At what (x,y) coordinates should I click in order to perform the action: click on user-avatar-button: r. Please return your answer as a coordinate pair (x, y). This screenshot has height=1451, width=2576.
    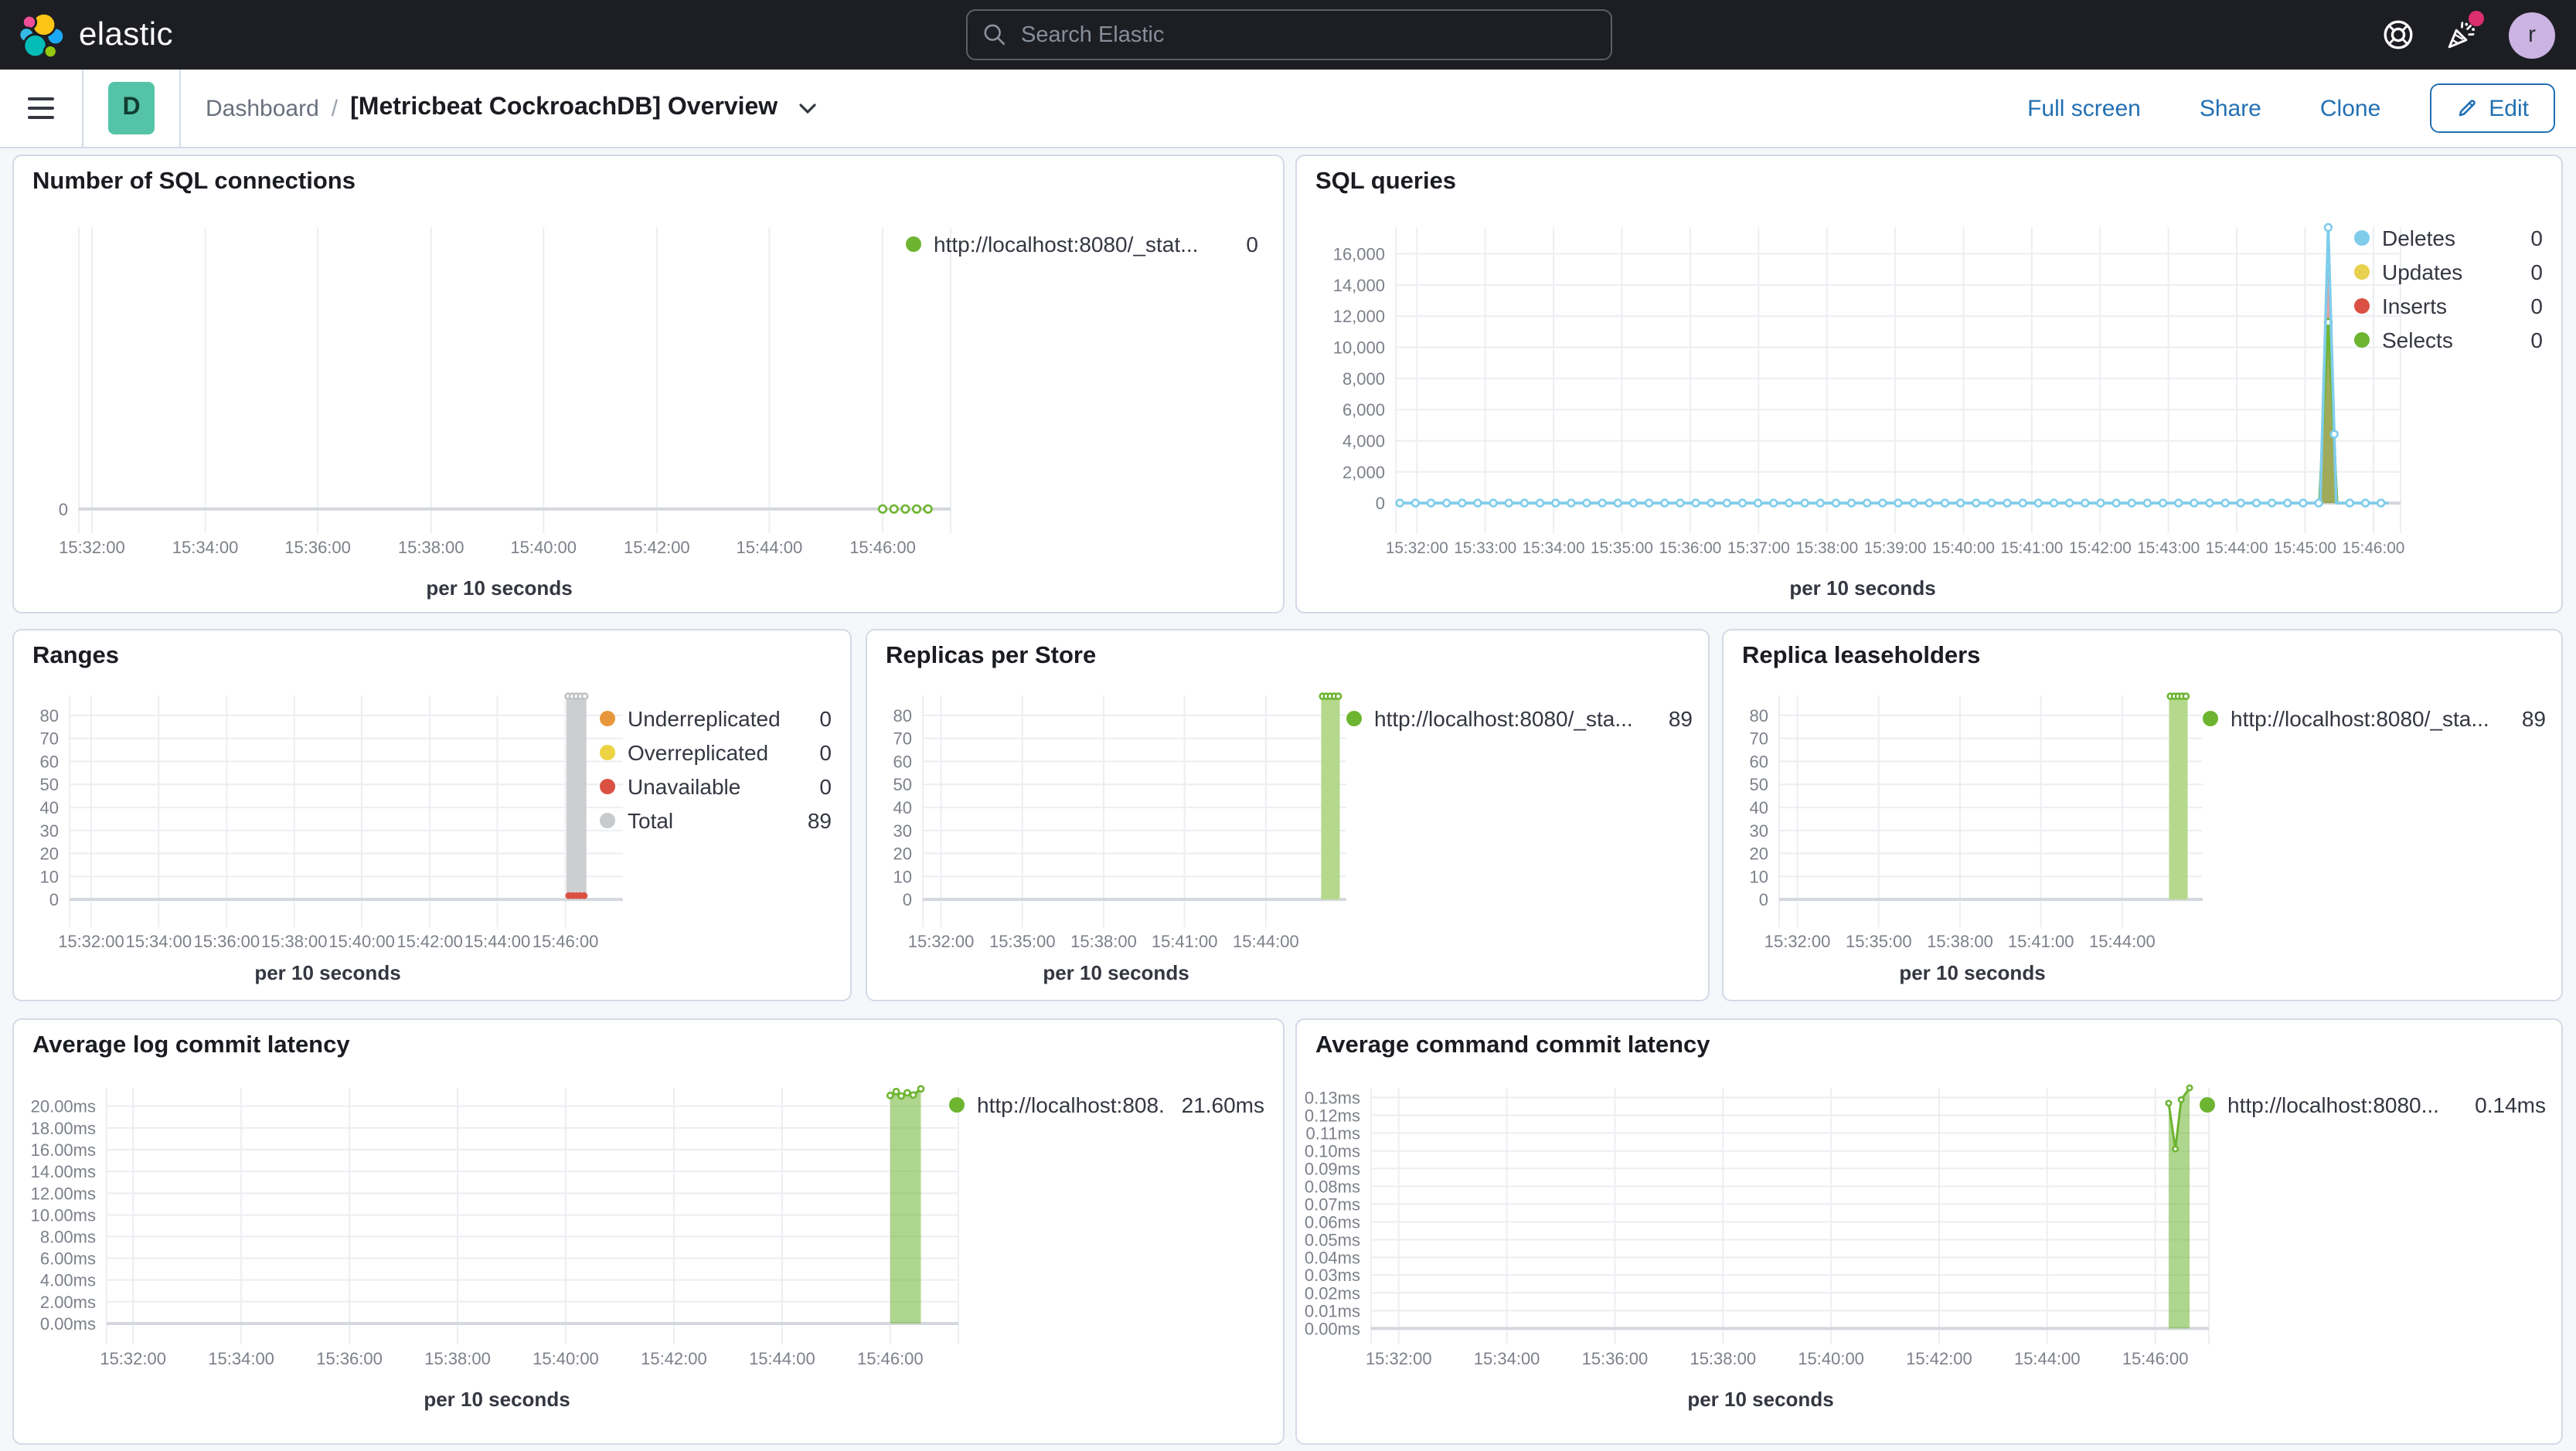
    Looking at the image, I should click on (2532, 35).